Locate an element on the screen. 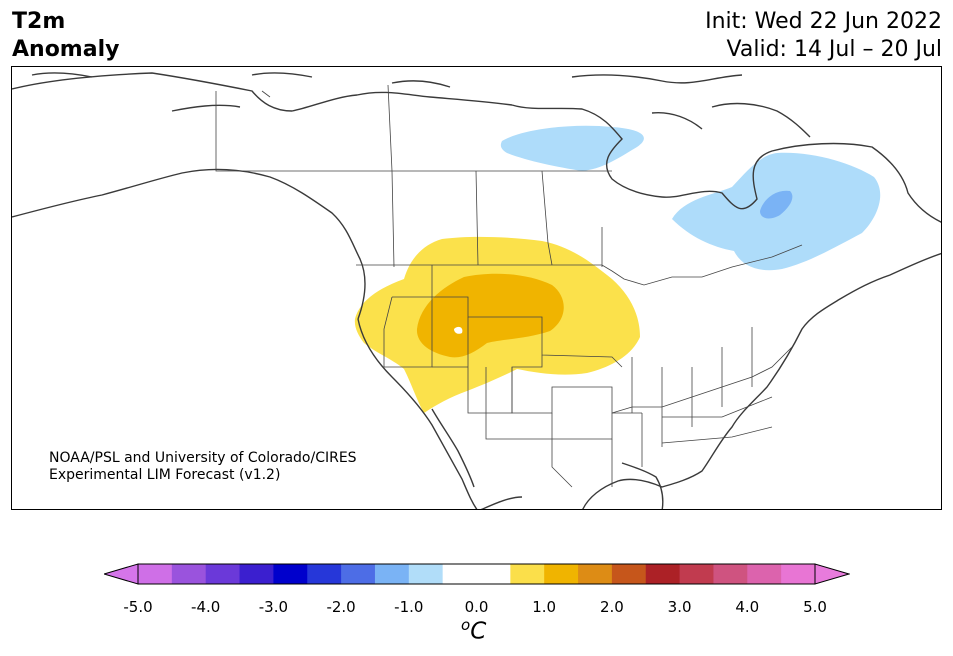 This screenshot has height=656, width=953. credit-line-2: Experimental LIM Forecast (v1.2) is located at coordinates (165, 475).